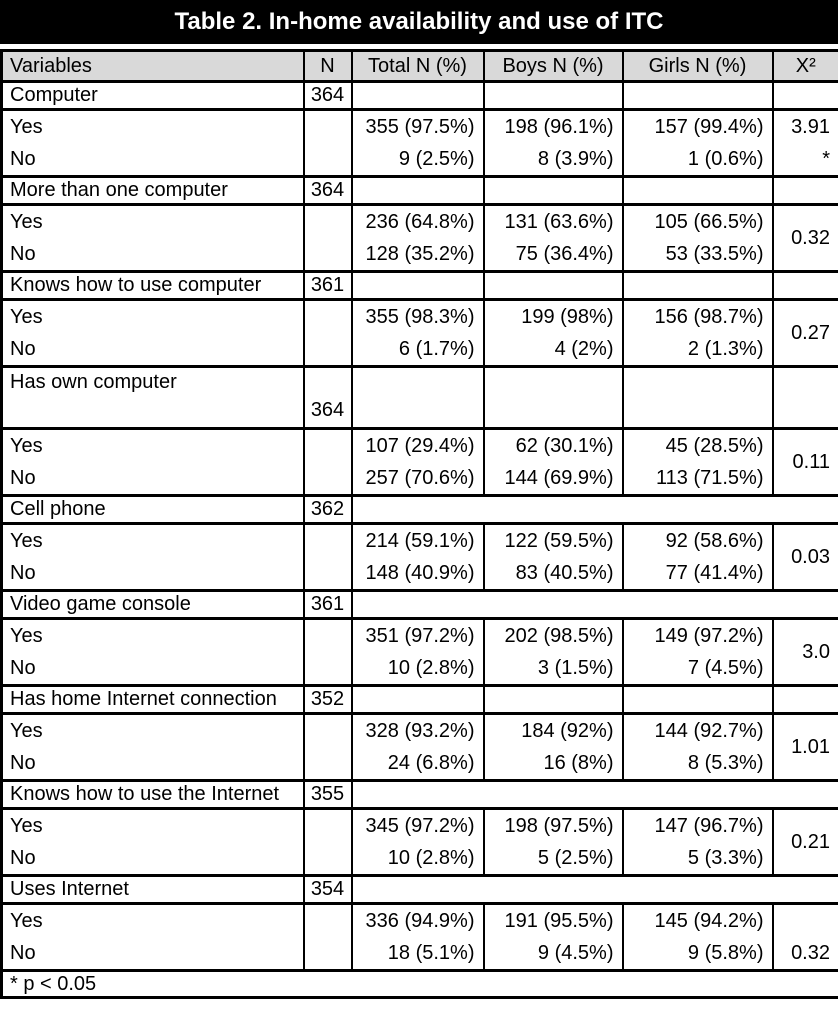 The image size is (838, 1030). What do you see at coordinates (327, 66) in the screenshot?
I see `column-header-n: N` at bounding box center [327, 66].